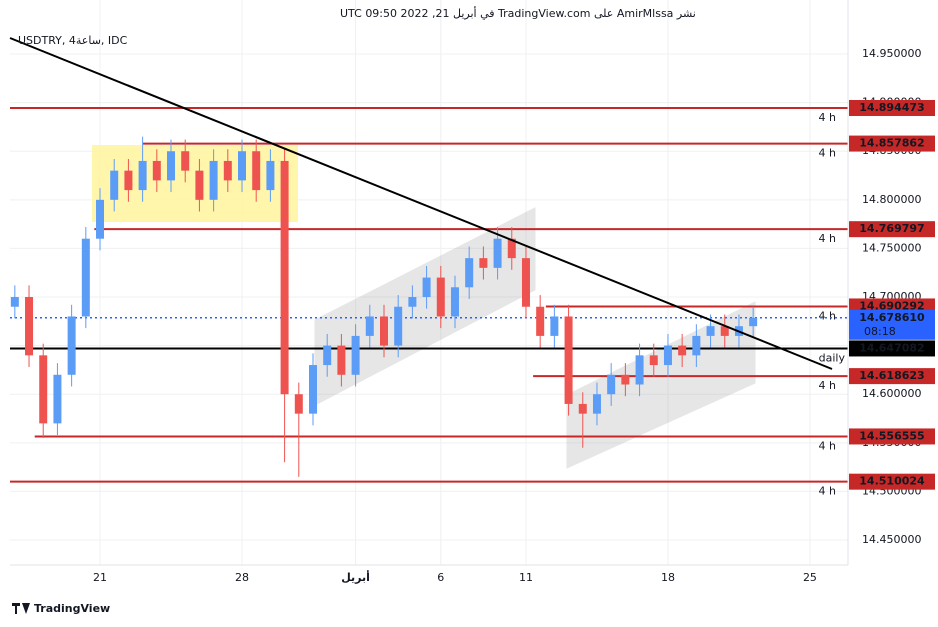 The width and height of the screenshot is (938, 627). Describe the element at coordinates (73, 40) in the screenshot. I see `symbol-label: USDTRY, 4ساعة, IDC` at that location.